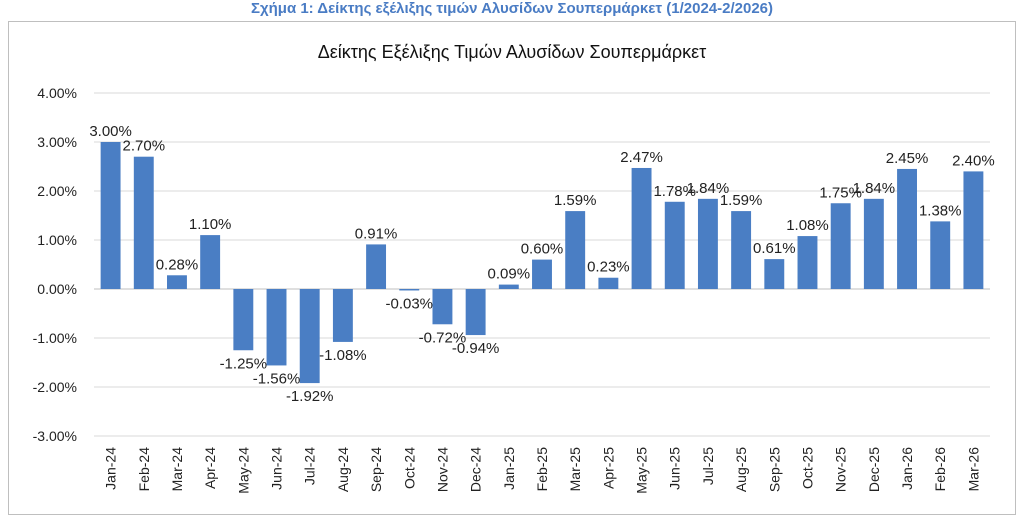 Image resolution: width=1024 pixels, height=524 pixels. What do you see at coordinates (210, 468) in the screenshot?
I see `x-tick-label: Apr-24` at bounding box center [210, 468].